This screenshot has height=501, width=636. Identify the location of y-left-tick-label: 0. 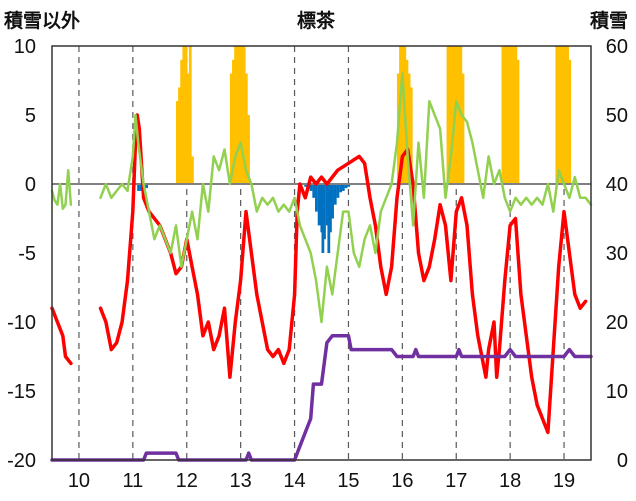
(30, 185).